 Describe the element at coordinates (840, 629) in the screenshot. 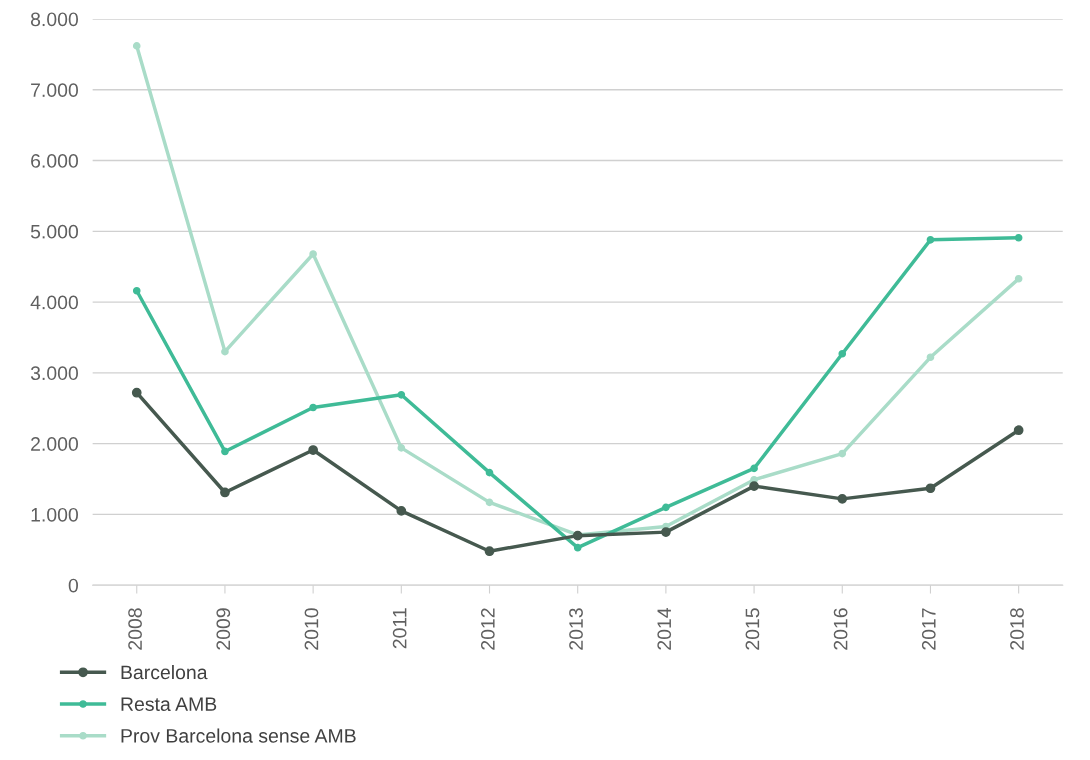

I see `x-tick-label: 2016` at that location.